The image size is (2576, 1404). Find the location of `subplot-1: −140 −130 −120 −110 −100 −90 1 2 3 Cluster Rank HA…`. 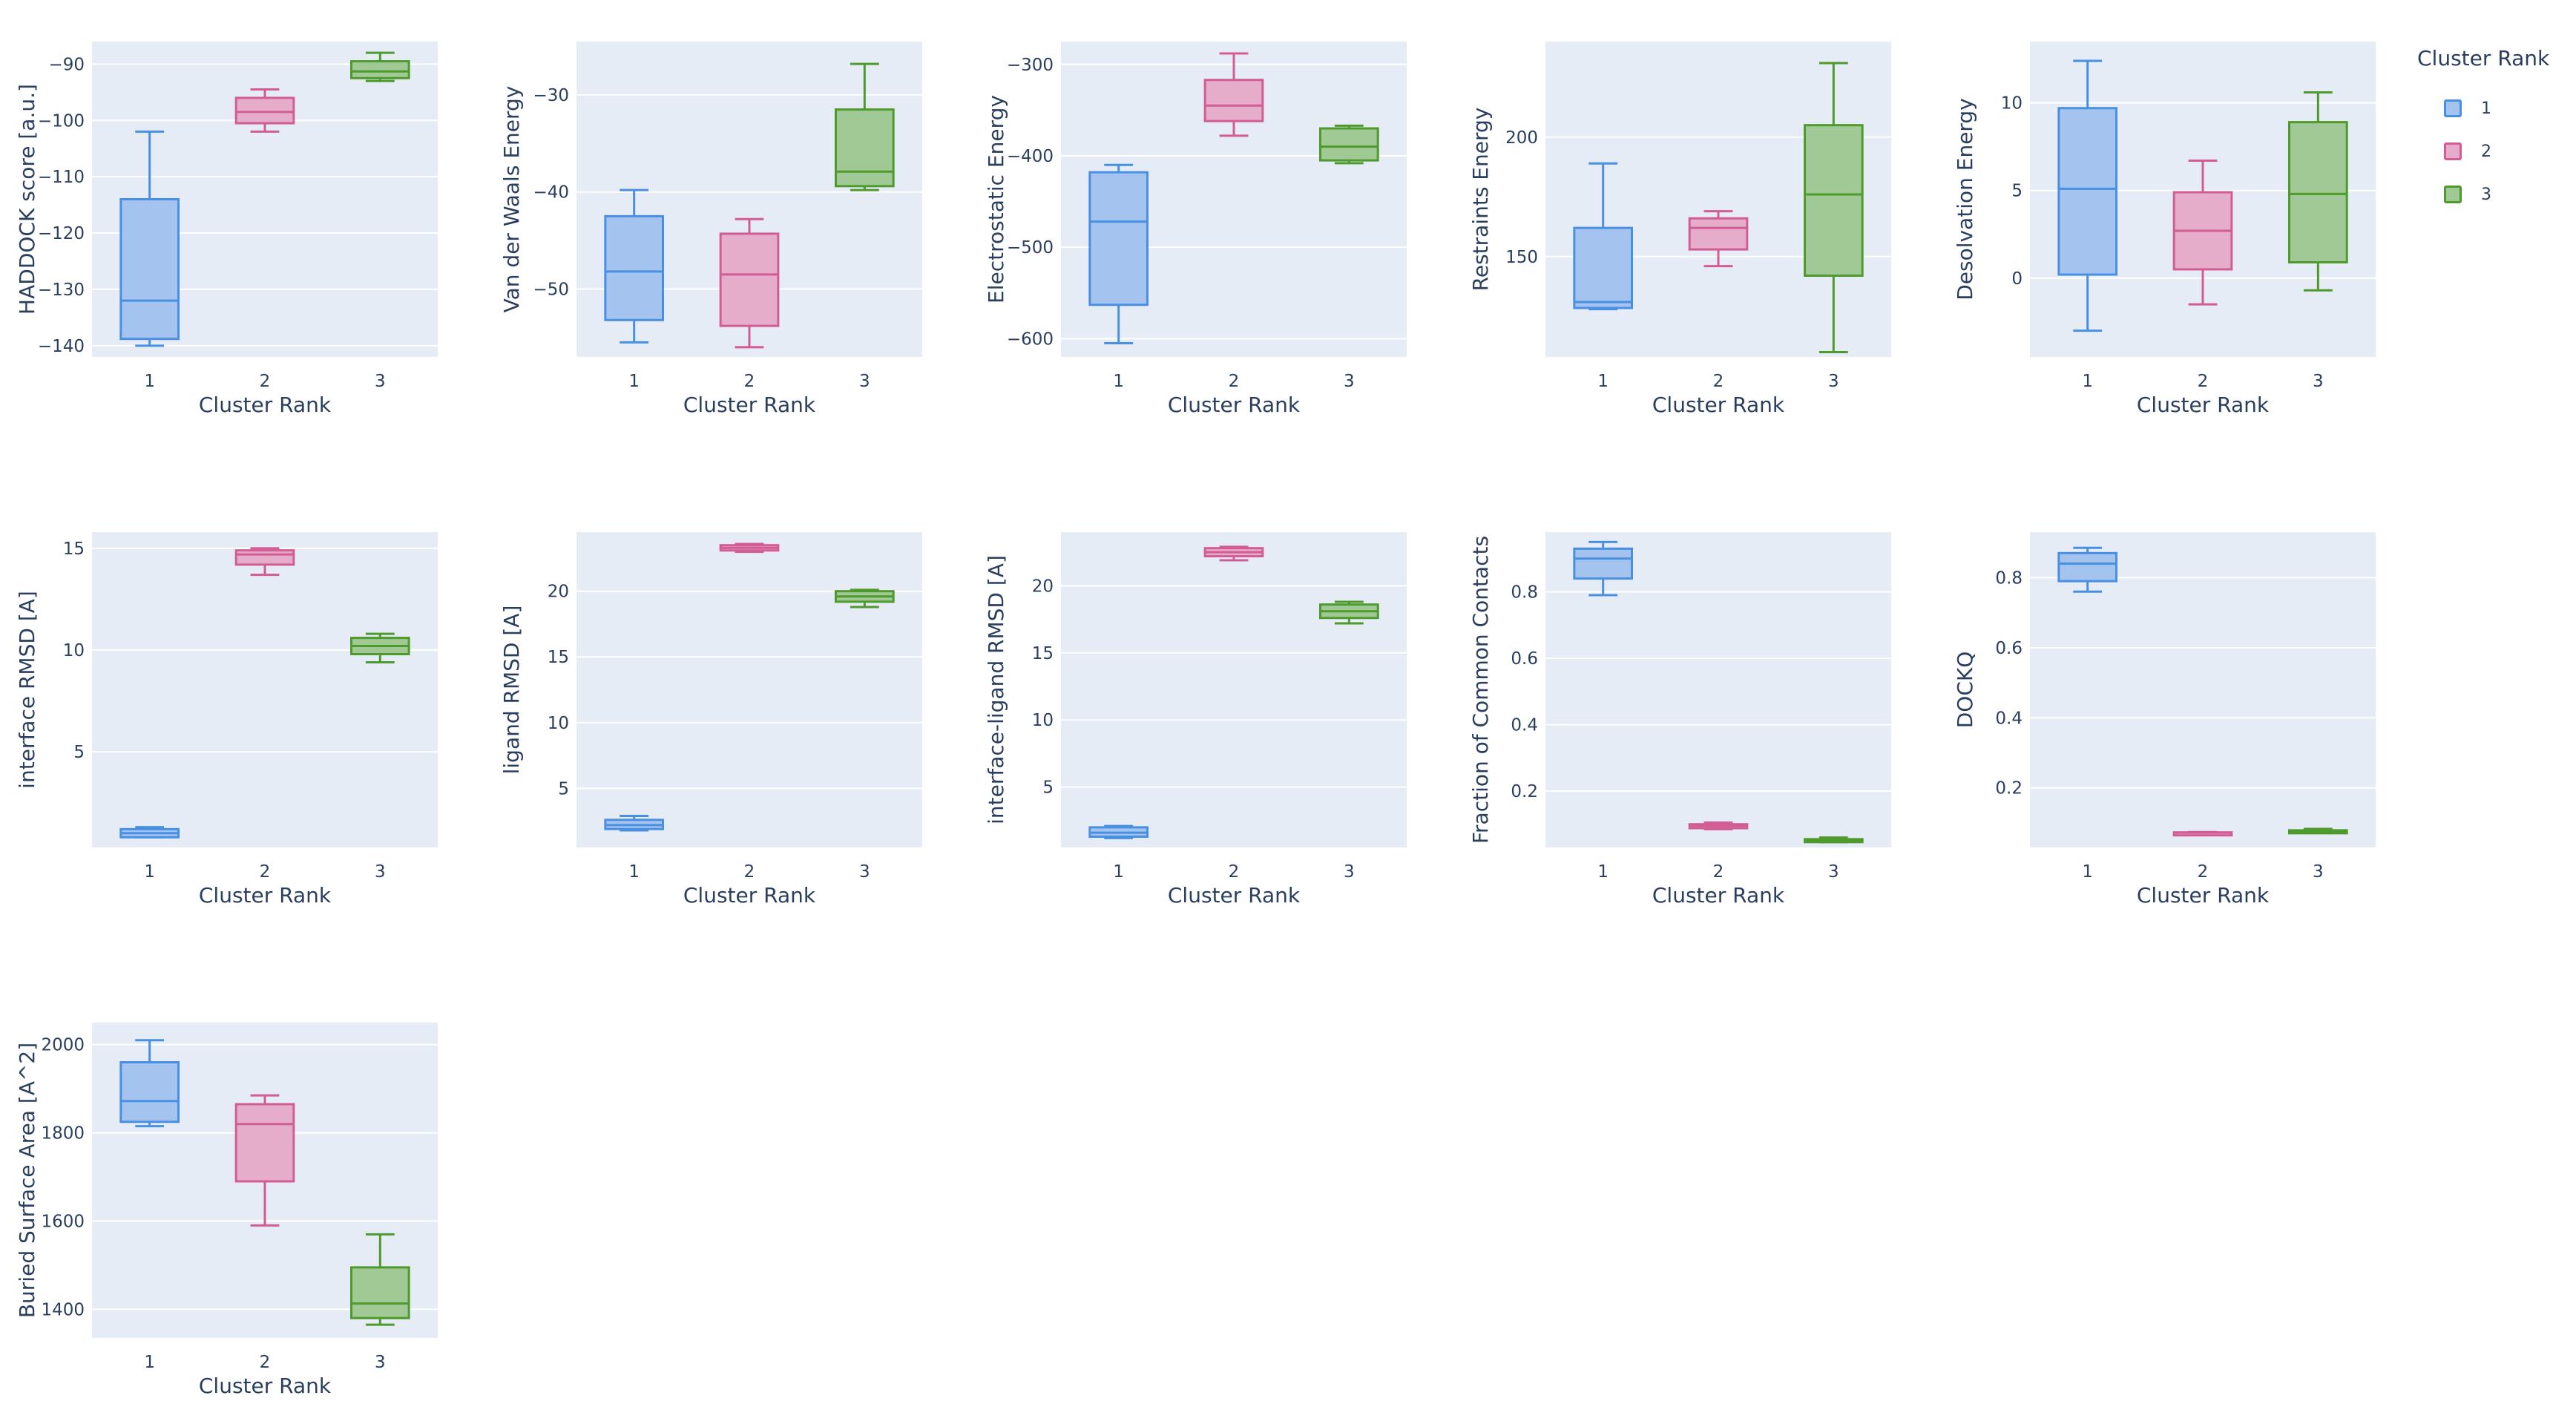

subplot-1: −140 −130 −120 −110 −100 −90 1 2 3 Cluster Rank HA… is located at coordinates (226, 229).